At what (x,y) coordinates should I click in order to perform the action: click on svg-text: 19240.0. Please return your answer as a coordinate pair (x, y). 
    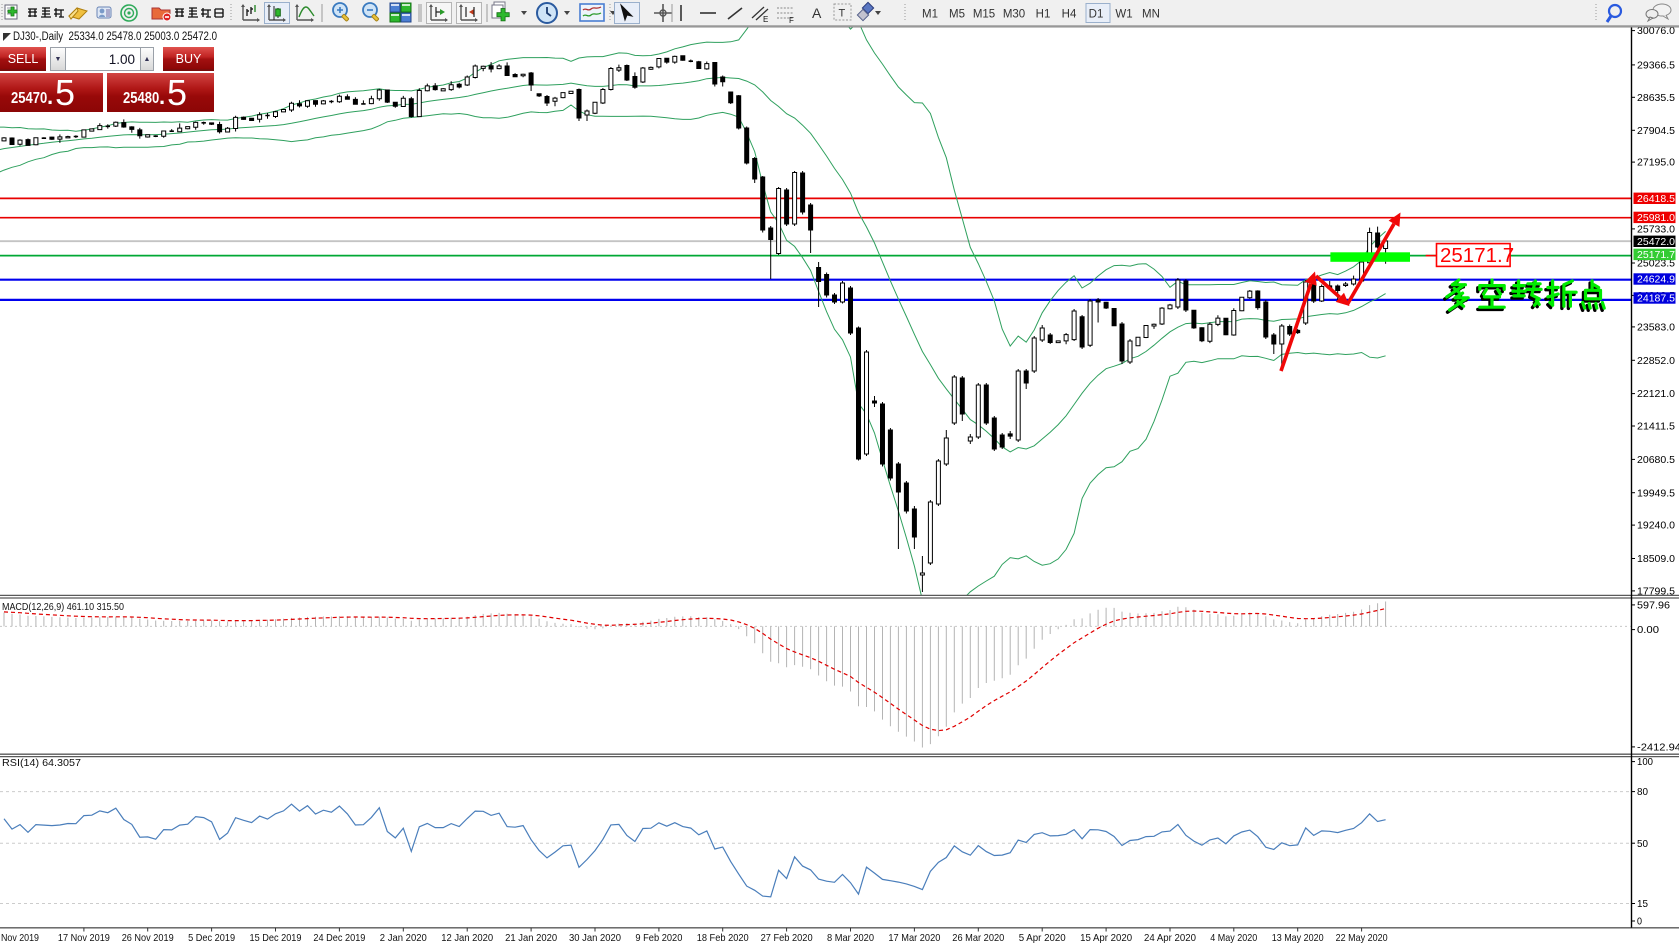
    Looking at the image, I should click on (1656, 526).